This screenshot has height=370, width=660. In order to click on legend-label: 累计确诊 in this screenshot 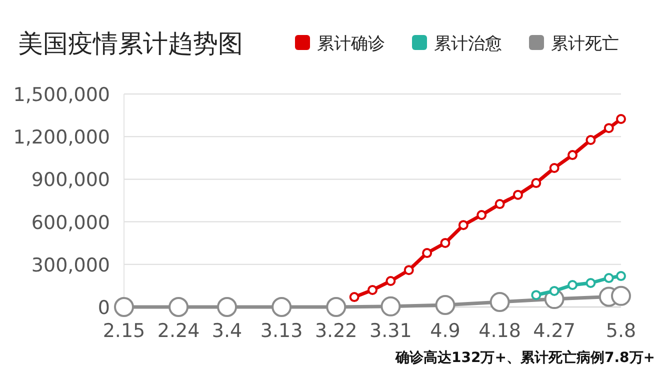, I will do `click(351, 44)`.